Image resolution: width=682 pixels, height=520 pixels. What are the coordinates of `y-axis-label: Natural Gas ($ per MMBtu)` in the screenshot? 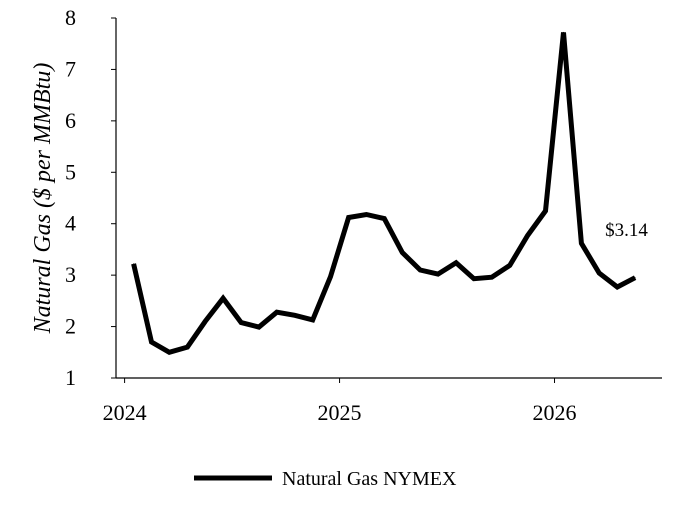 It's located at (43, 199).